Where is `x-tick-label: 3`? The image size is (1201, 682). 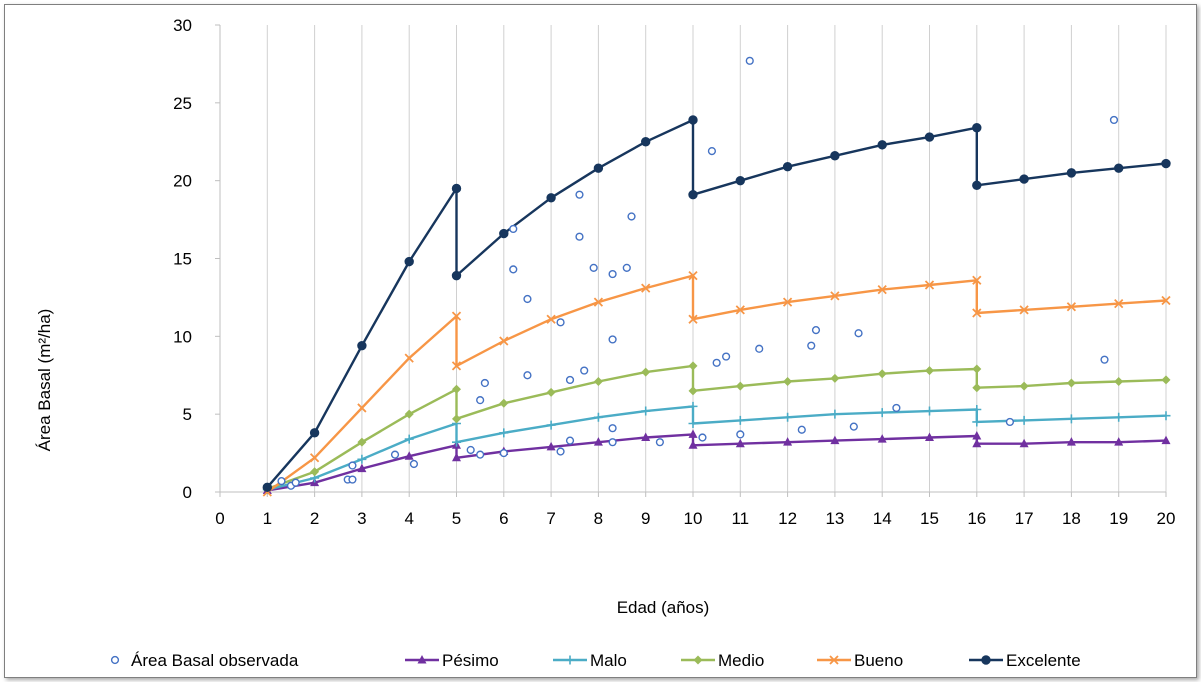
x-tick-label: 3 is located at coordinates (361, 518).